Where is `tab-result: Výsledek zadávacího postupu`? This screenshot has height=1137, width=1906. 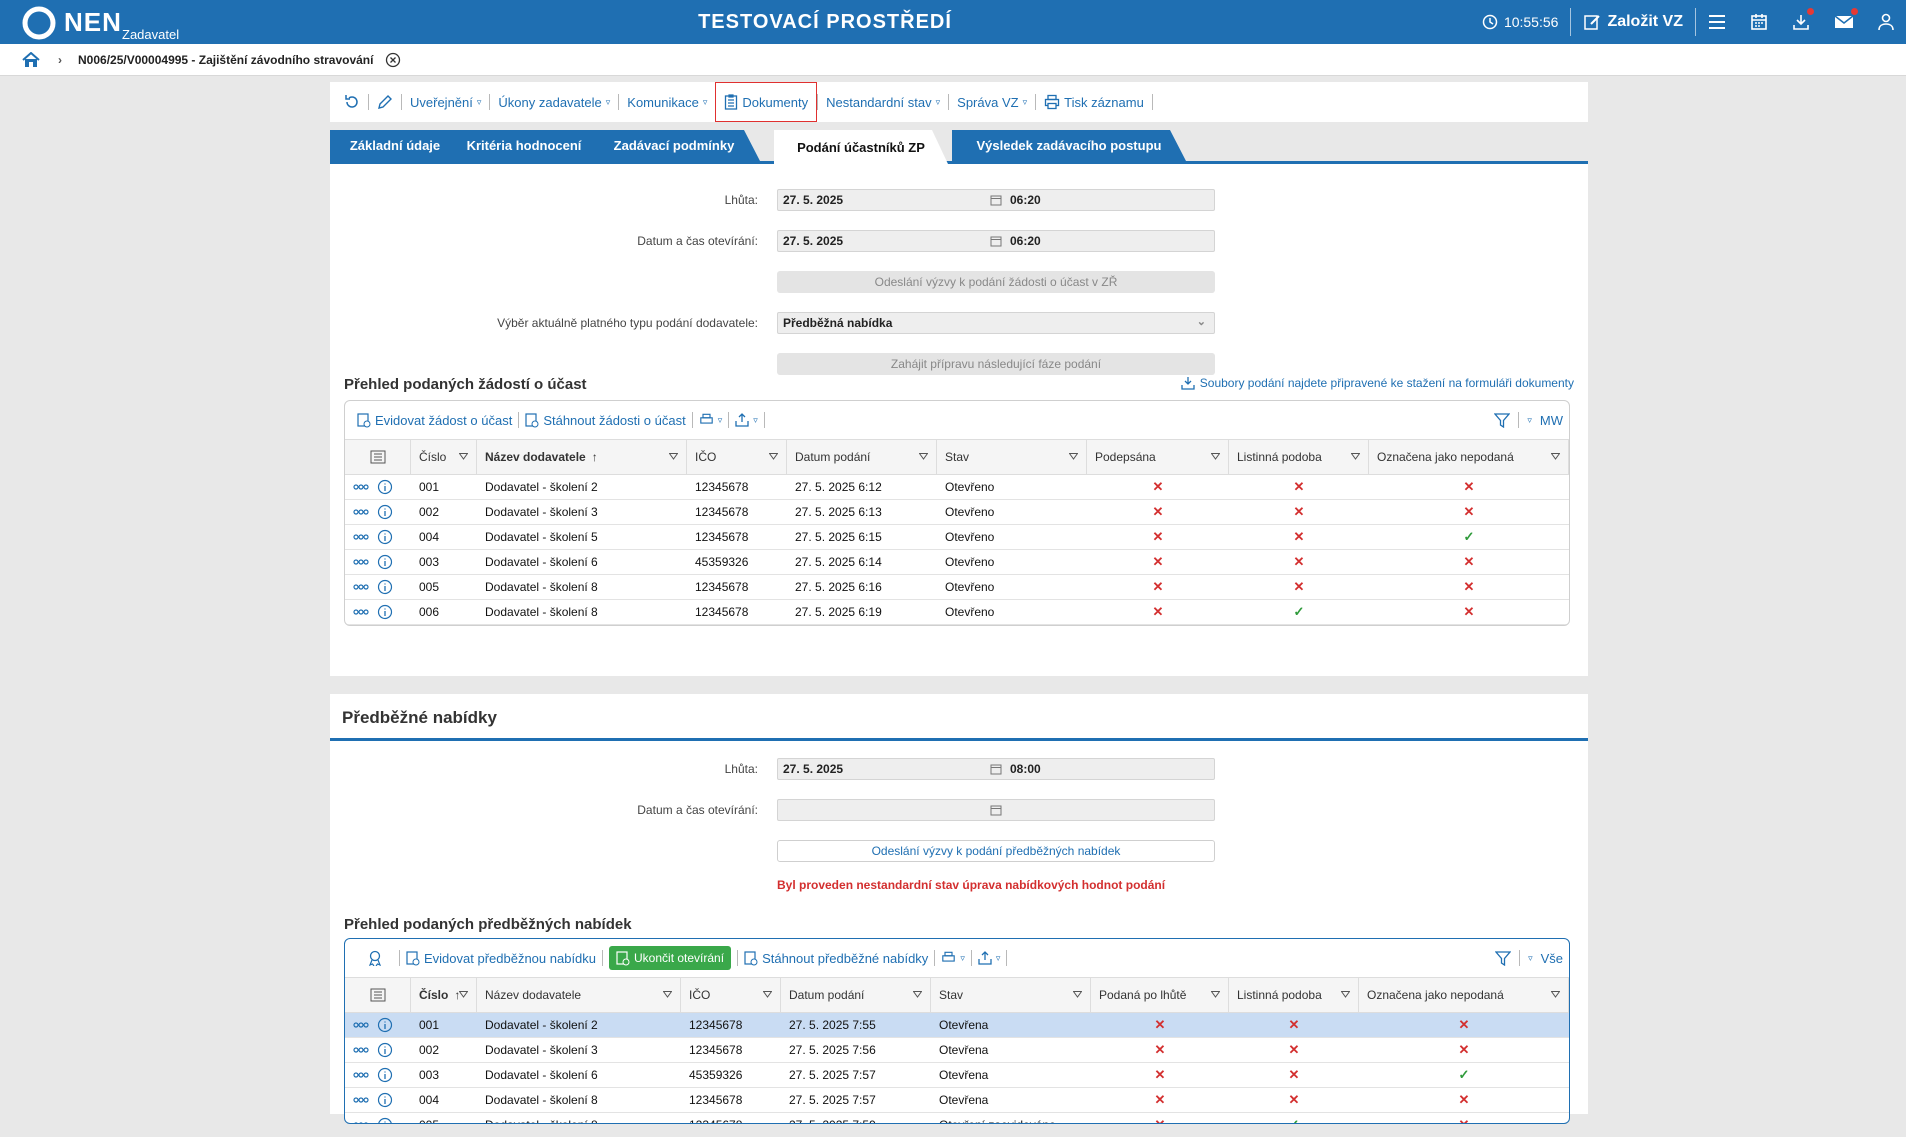
tab-result: Výsledek zadávacího postupu is located at coordinates (1069, 145).